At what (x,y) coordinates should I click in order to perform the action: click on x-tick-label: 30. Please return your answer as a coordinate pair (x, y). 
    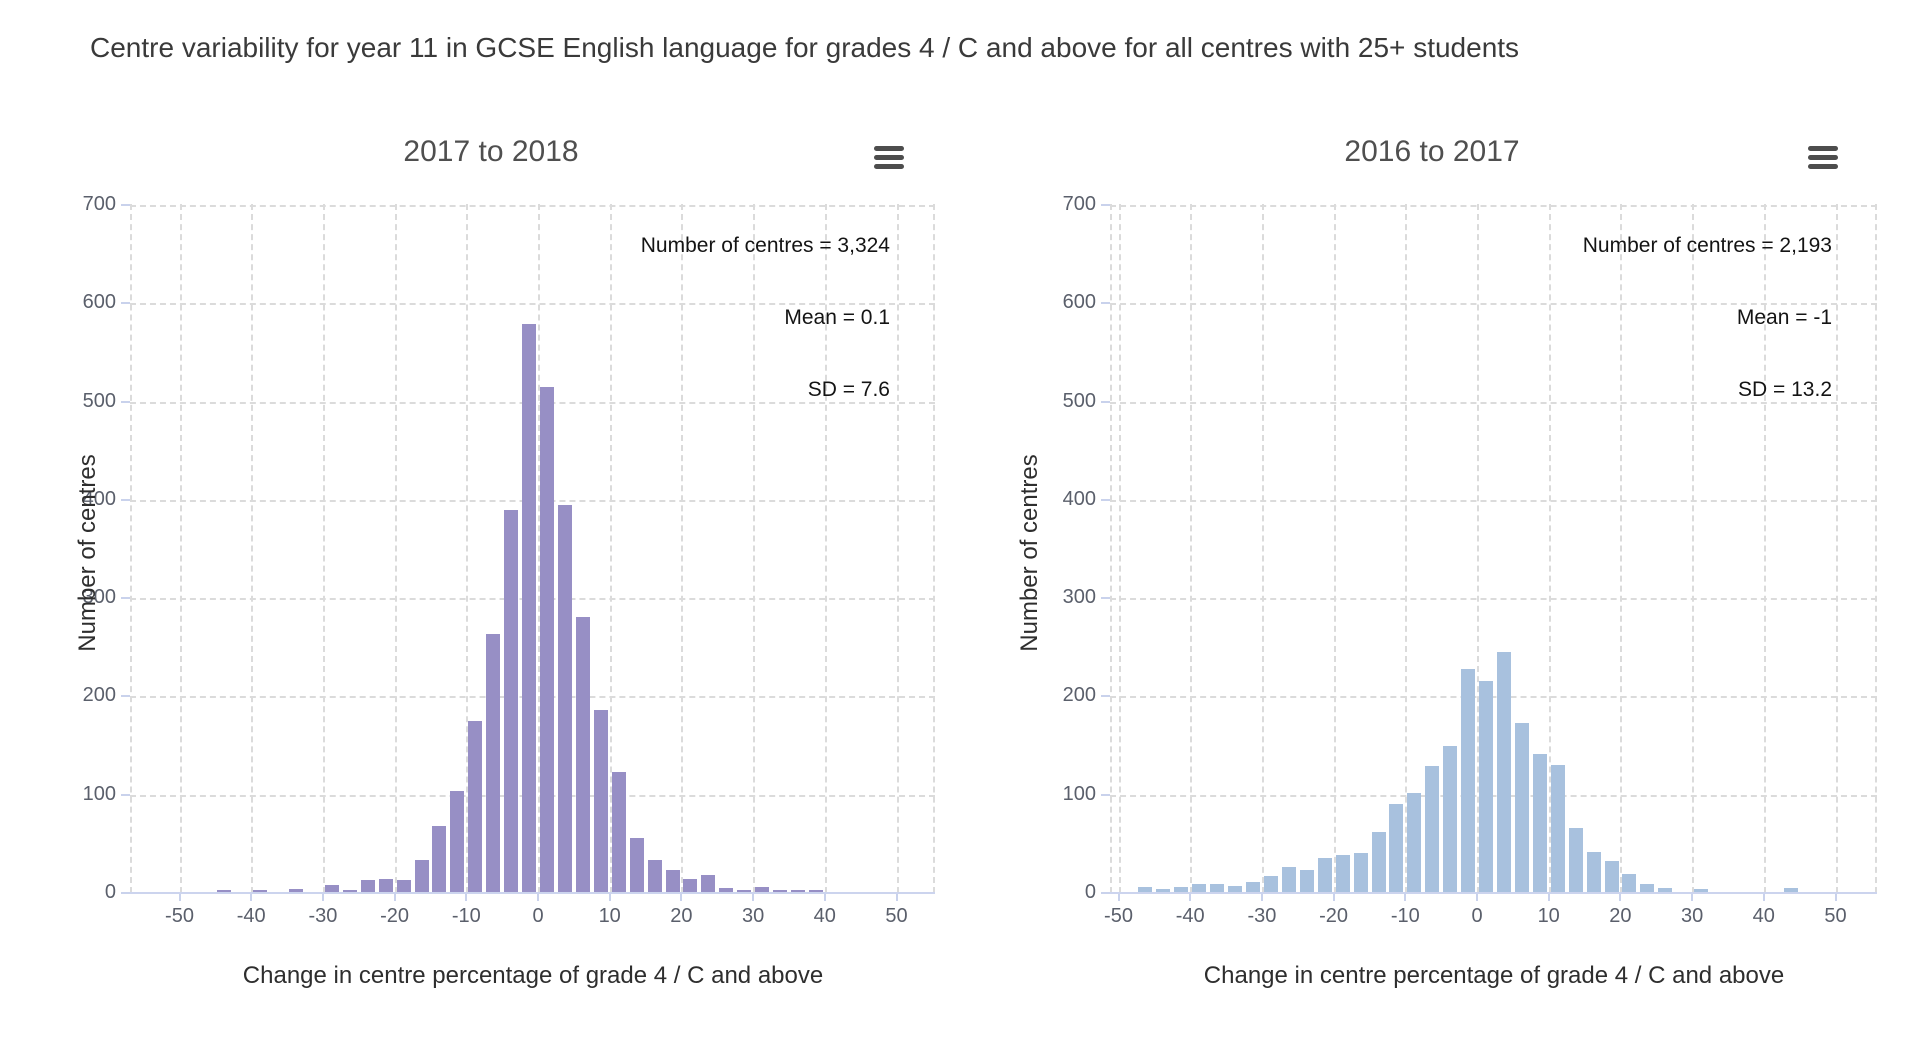
    Looking at the image, I should click on (753, 916).